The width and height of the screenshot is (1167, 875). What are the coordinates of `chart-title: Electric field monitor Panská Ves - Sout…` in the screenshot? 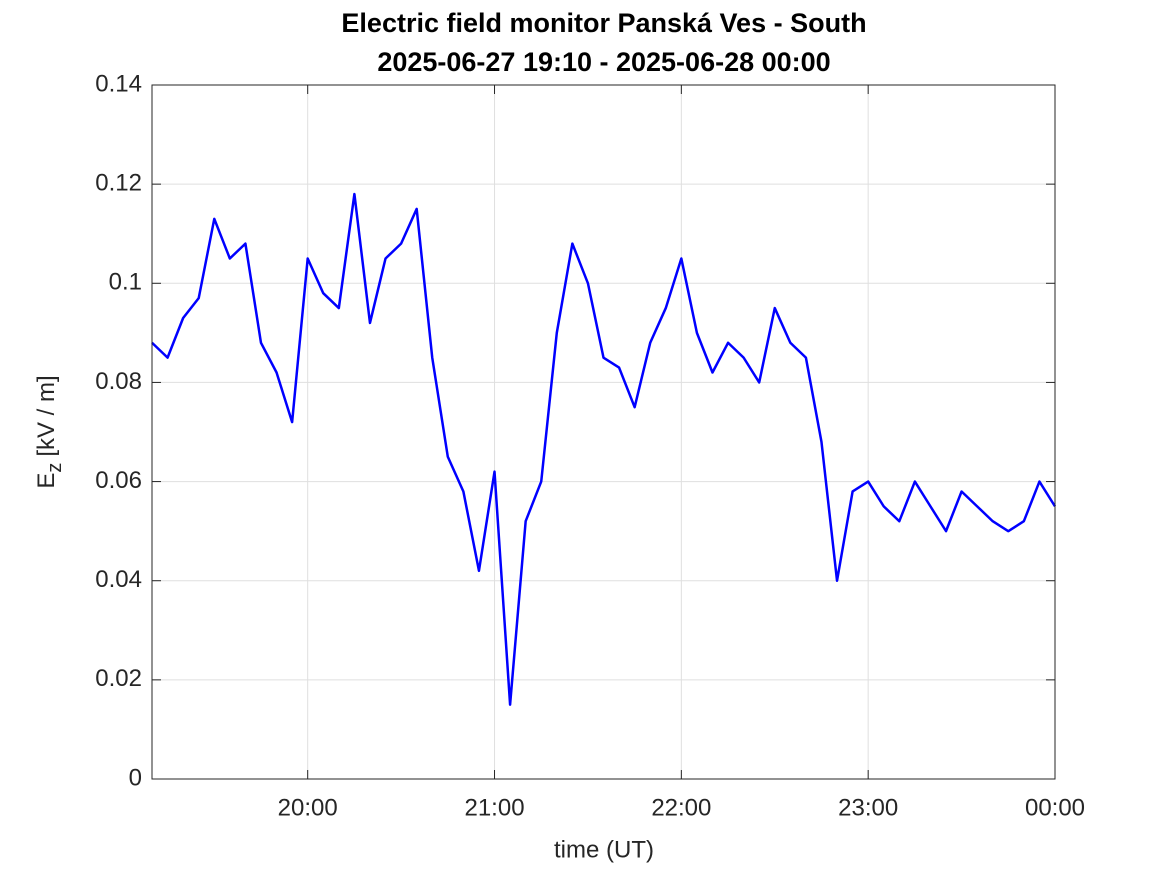 It's located at (603, 23).